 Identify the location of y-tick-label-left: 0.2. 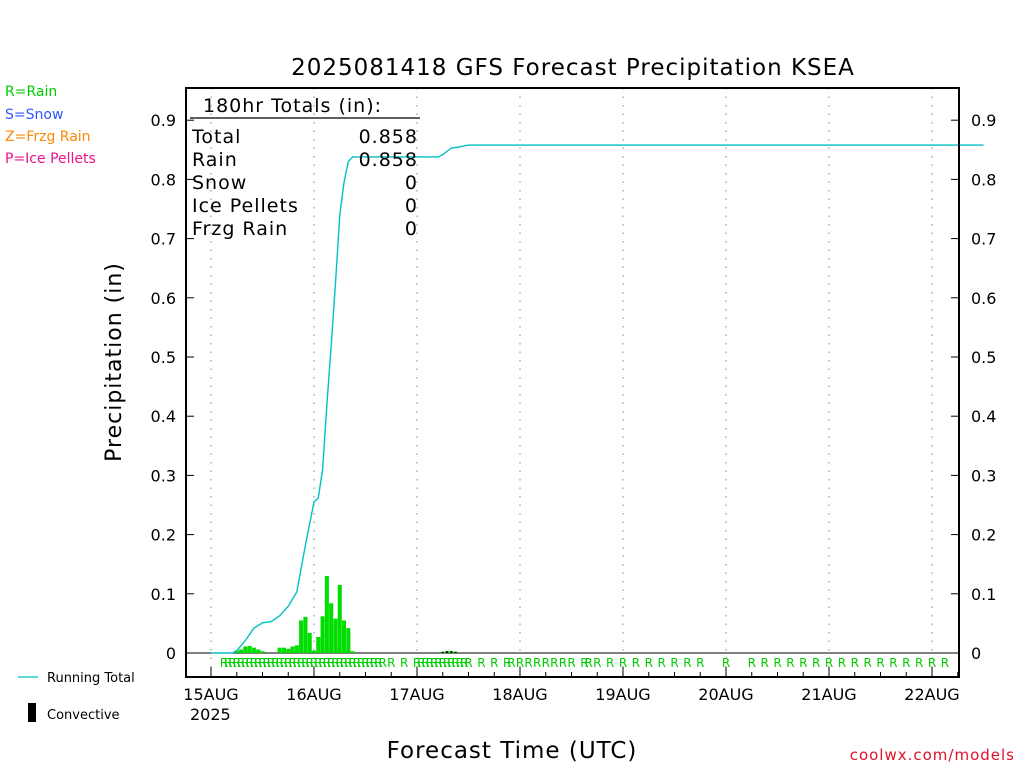
(163, 535).